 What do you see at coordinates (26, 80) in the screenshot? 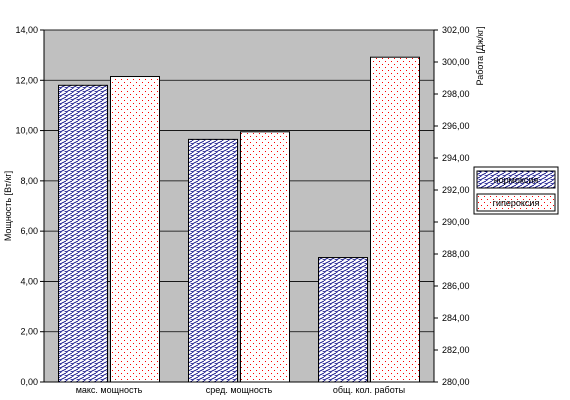
I see `left-tick-label: 12,00` at bounding box center [26, 80].